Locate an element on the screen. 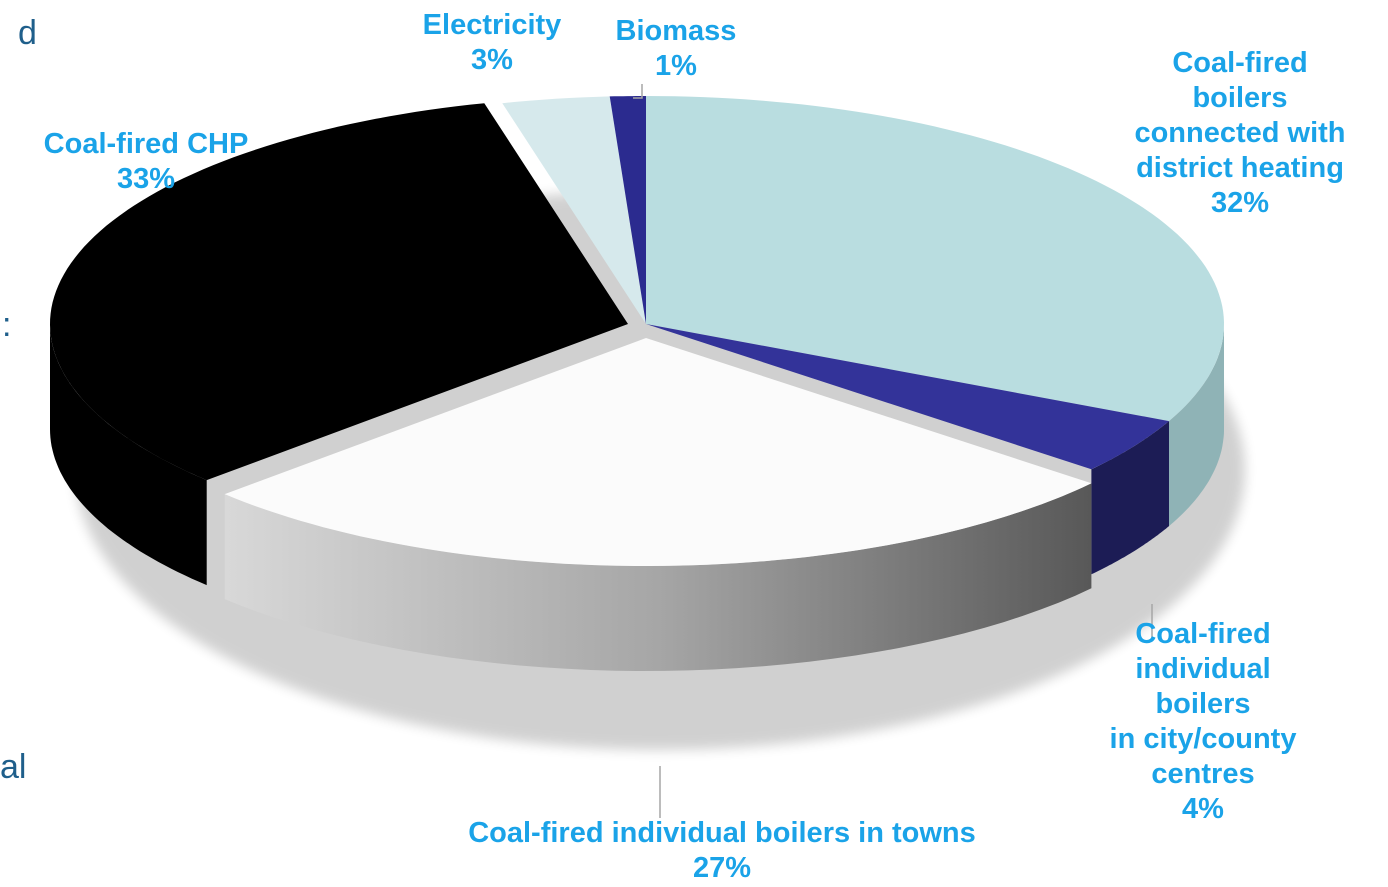 The height and width of the screenshot is (887, 1388). slice-label-line: district heating is located at coordinates (1240, 168).